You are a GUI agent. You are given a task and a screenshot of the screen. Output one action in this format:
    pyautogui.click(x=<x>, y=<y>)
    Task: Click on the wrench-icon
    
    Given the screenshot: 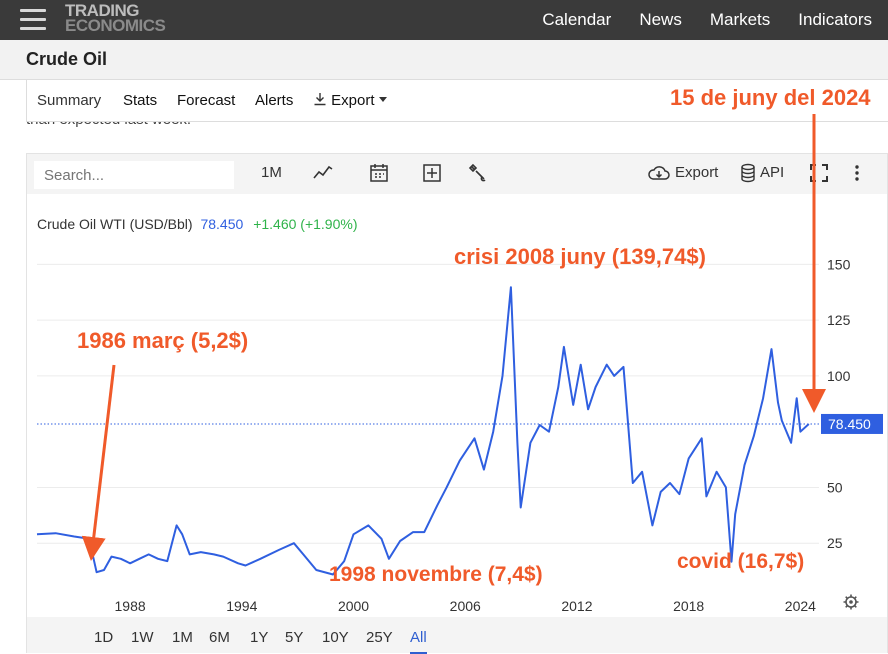 What is the action you would take?
    pyautogui.click(x=478, y=173)
    